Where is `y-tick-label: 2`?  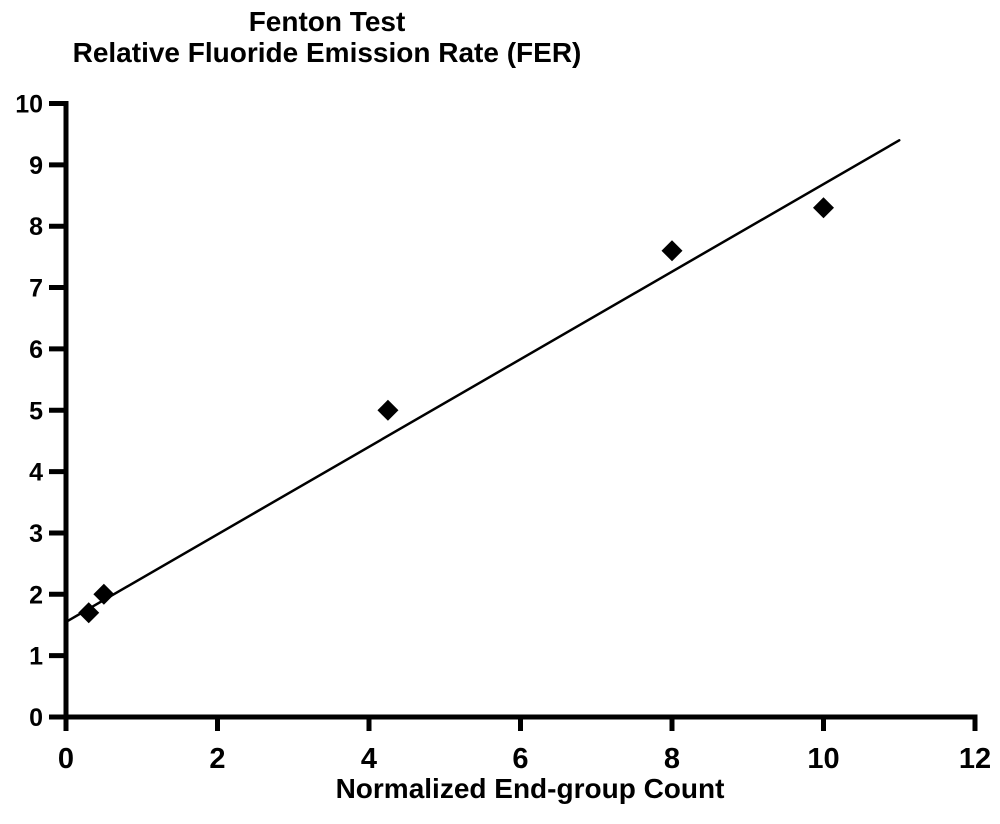 y-tick-label: 2 is located at coordinates (36, 595).